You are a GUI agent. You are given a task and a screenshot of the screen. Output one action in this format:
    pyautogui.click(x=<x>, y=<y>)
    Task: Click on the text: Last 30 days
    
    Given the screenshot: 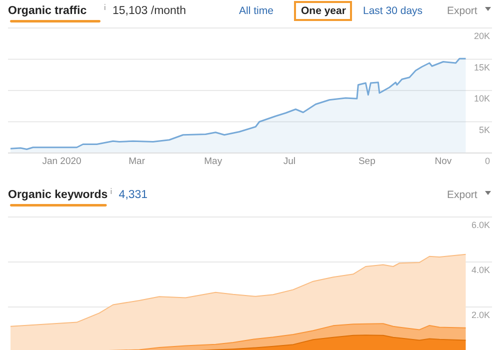 What is the action you would take?
    pyautogui.click(x=393, y=11)
    